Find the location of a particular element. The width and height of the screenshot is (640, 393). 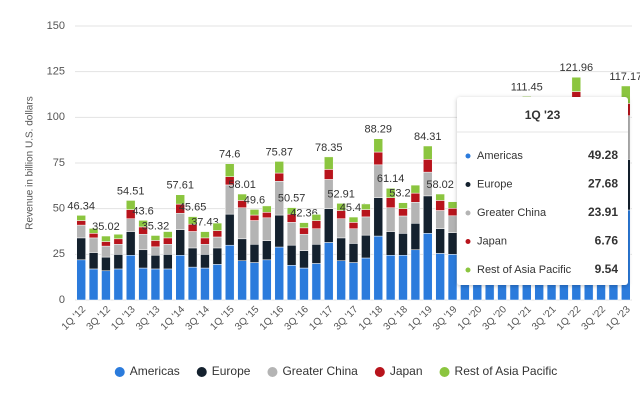

total-label: 58.01 is located at coordinates (242, 185).